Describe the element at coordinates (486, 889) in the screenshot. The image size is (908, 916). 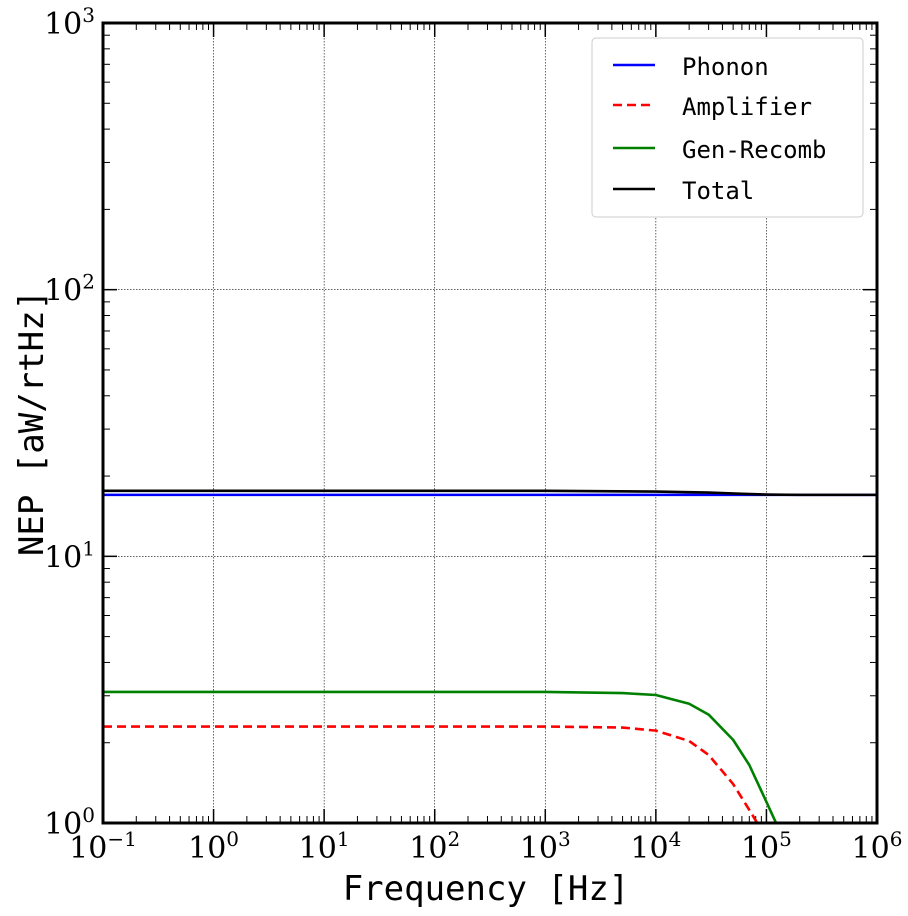
I see `x-axis-title: Frequency [Hz]` at that location.